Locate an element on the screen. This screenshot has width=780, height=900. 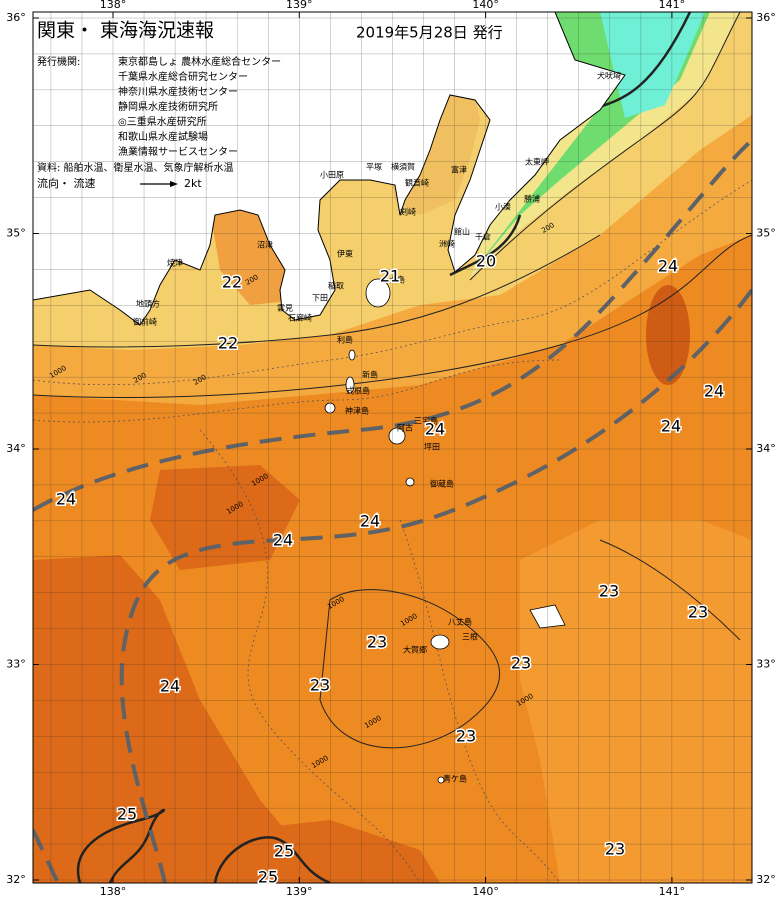
place-name: 伊東 is located at coordinates (345, 254).